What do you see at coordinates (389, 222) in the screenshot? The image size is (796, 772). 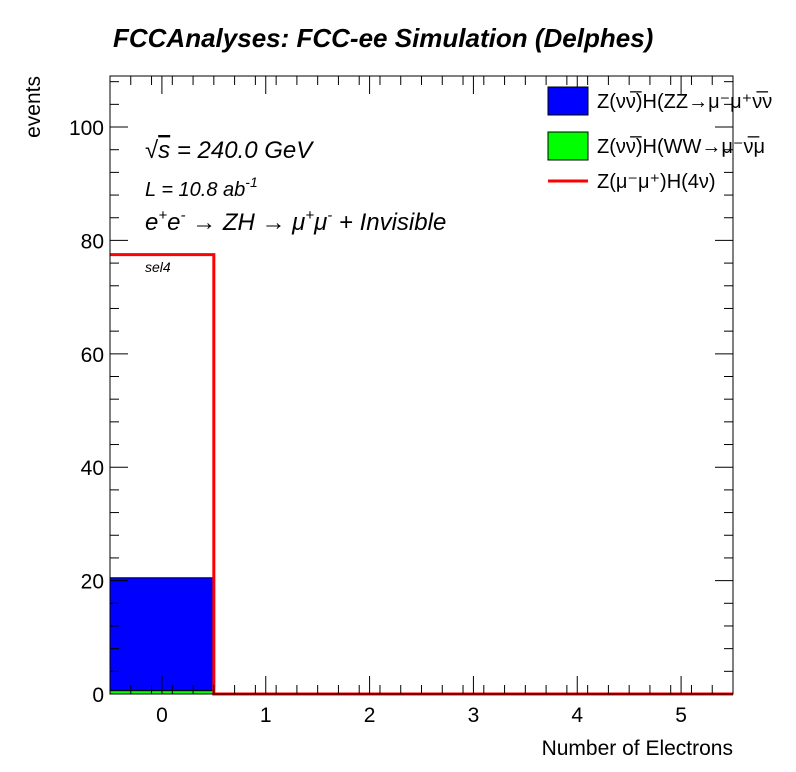 I see `process-invisible: + Invisible` at bounding box center [389, 222].